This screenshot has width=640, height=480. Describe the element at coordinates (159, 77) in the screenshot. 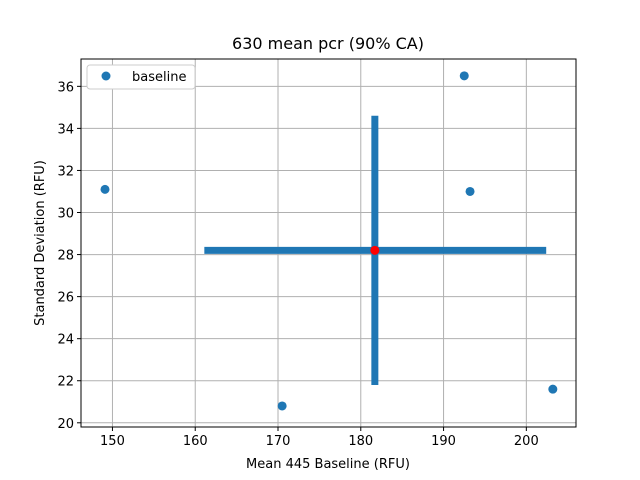

I see `legend-label-baseline: baseline` at that location.